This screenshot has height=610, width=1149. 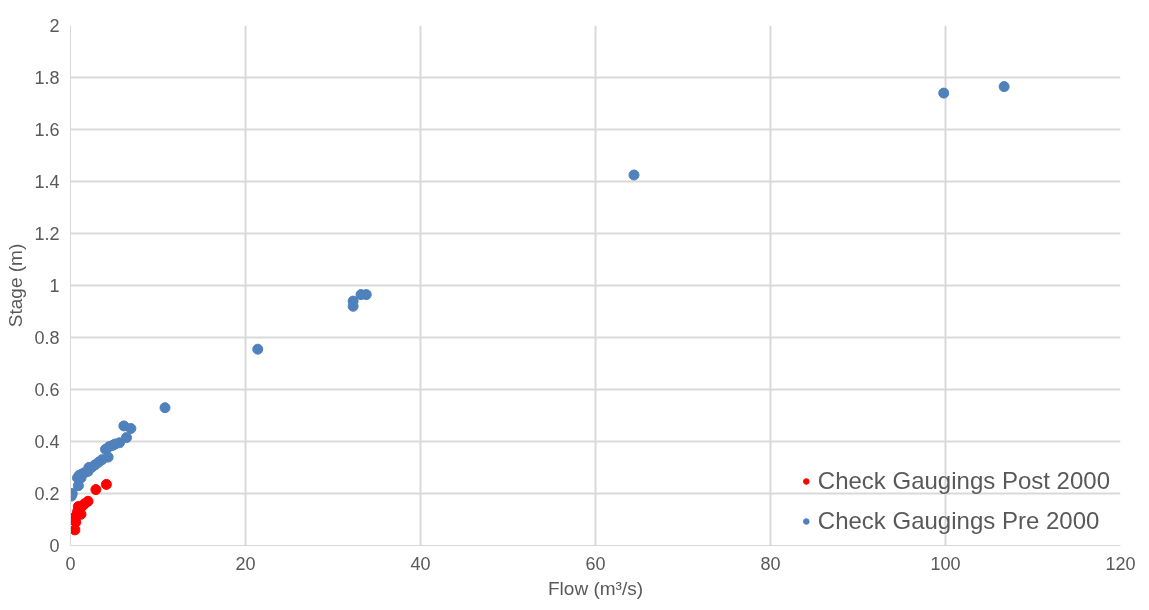 I want to click on y-tick-label: 1.4, so click(x=47, y=182).